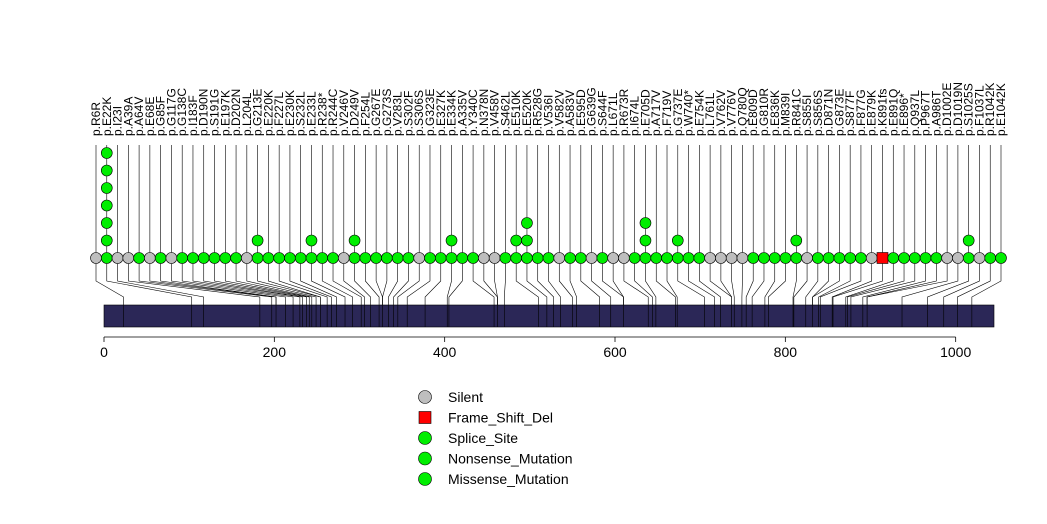 The height and width of the screenshot is (524, 1047). I want to click on mutation-label: p.V536I, so click(549, 115).